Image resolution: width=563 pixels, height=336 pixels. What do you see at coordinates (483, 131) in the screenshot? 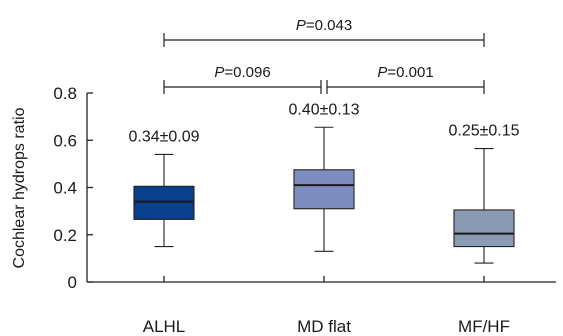
I see `mean-sd-label: 0.25±0.15` at bounding box center [483, 131].